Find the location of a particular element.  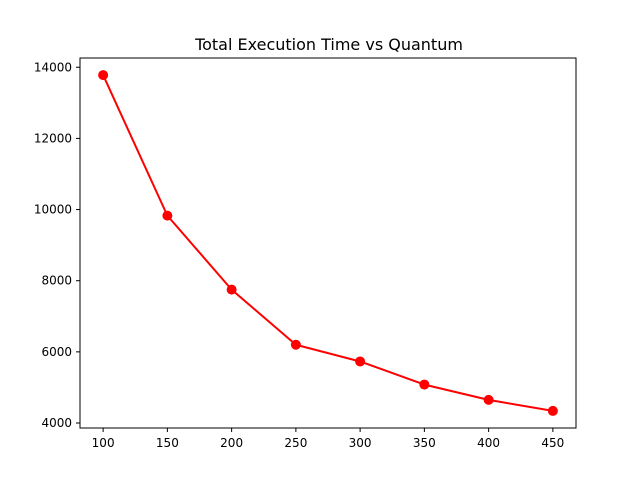

x-tick-label: 250 is located at coordinates (295, 443).